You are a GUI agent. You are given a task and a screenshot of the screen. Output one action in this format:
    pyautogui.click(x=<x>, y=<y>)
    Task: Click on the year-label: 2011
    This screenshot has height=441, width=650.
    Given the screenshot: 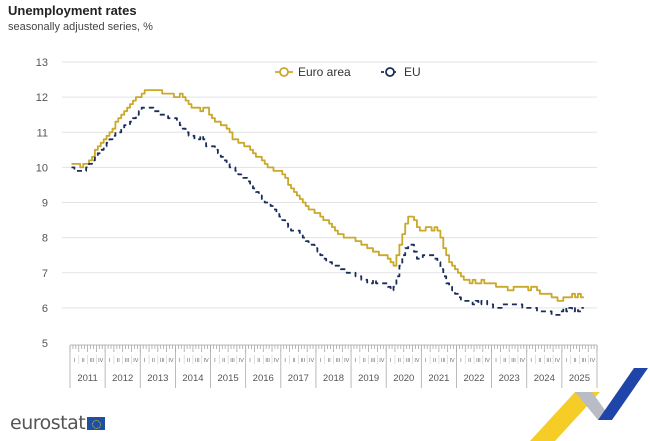 What is the action you would take?
    pyautogui.click(x=87, y=378)
    